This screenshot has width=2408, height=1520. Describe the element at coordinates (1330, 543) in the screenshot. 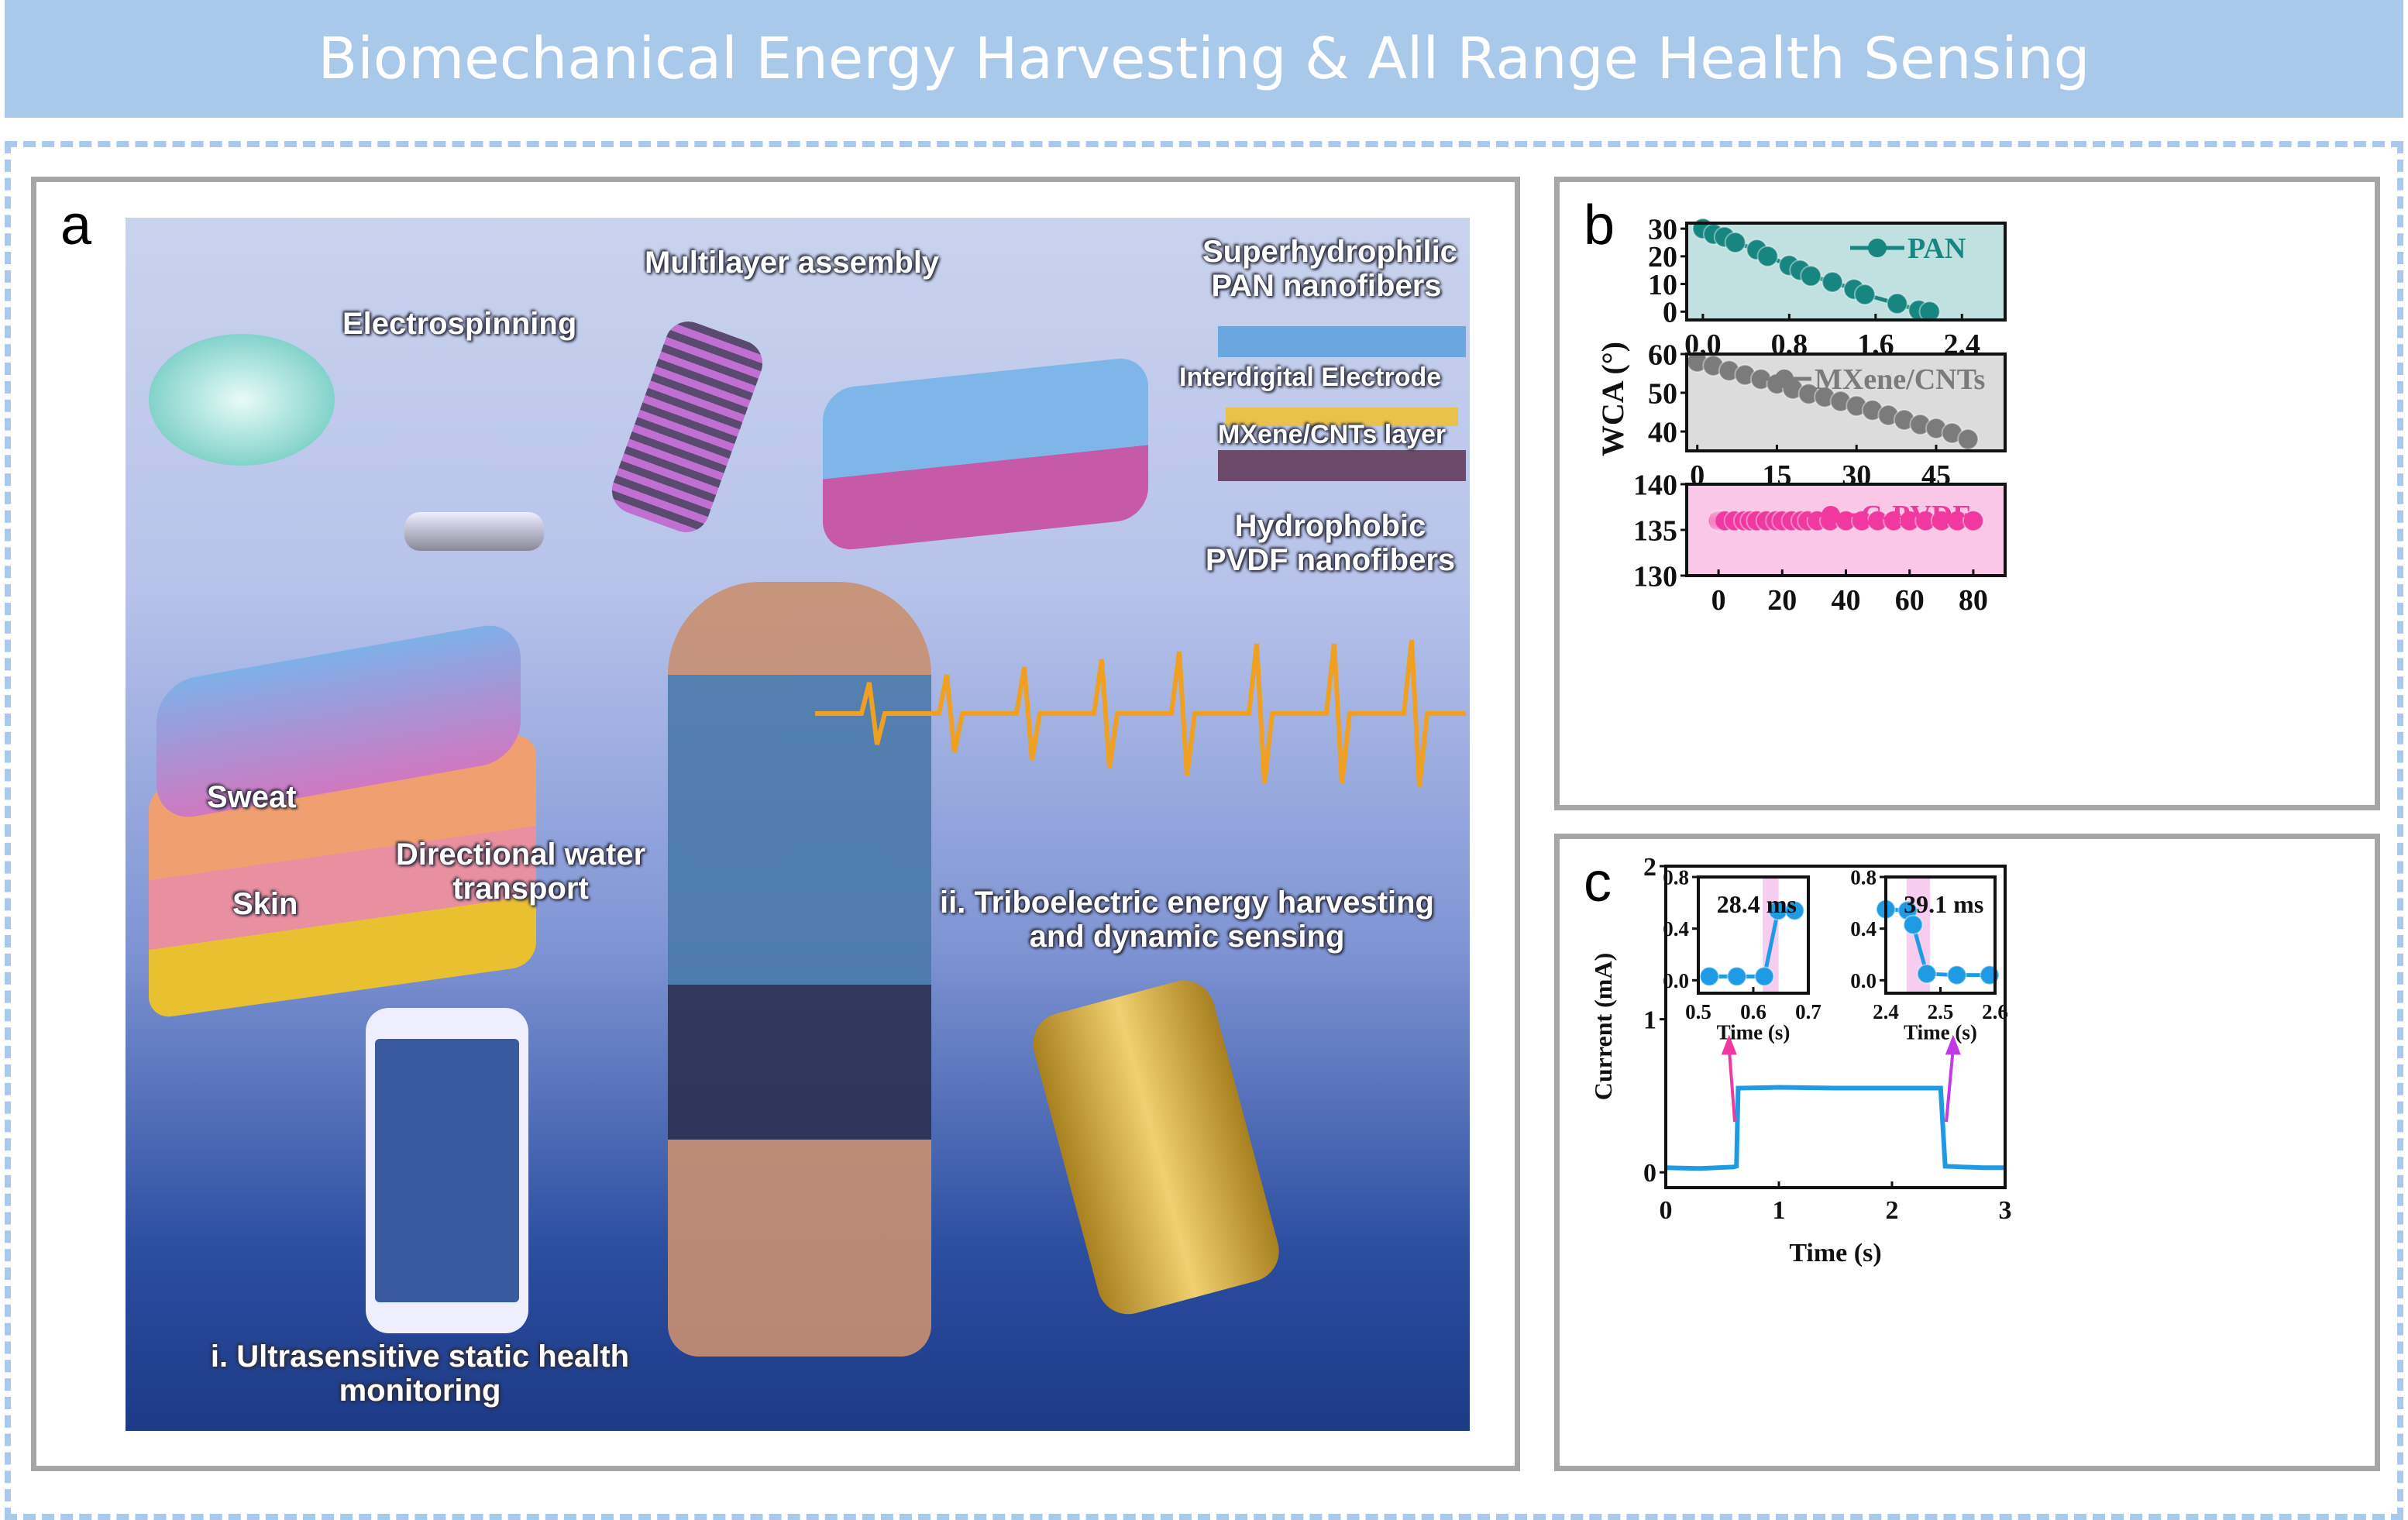

I see `label-pvdf: Hydrophobic PVDF nanofibers` at that location.